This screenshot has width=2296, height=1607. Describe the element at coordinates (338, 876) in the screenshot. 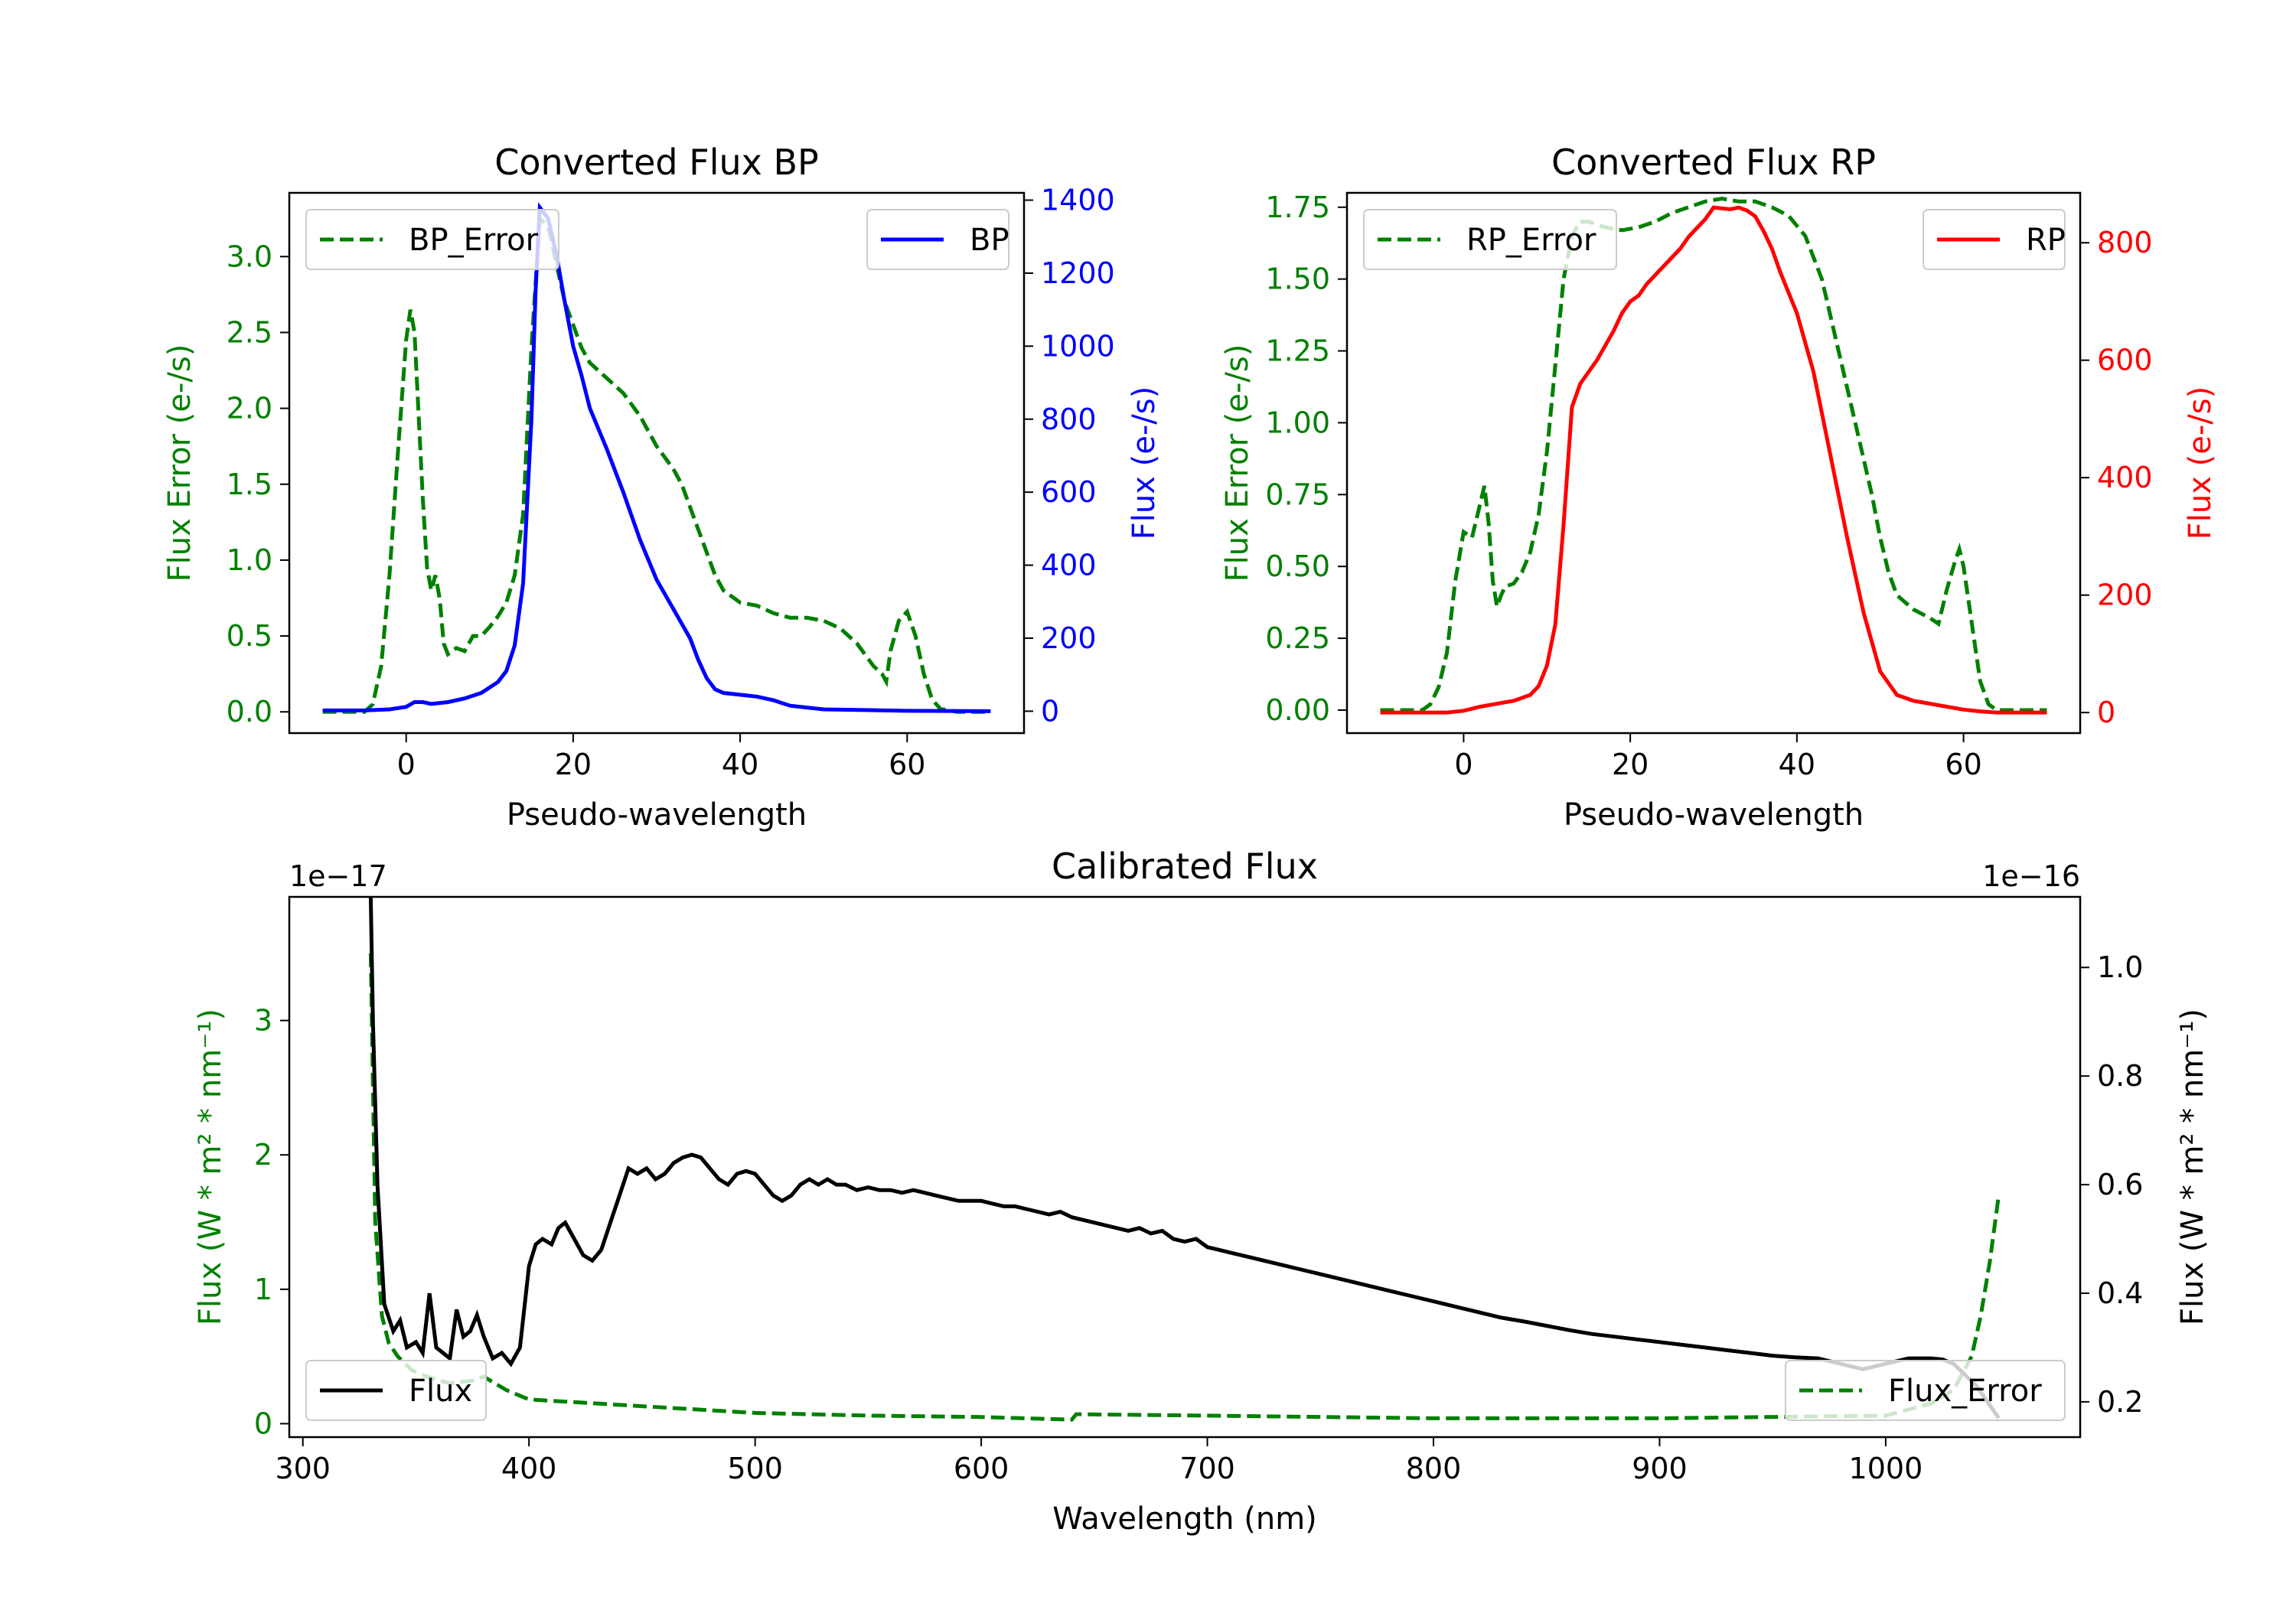

I see `y-left-offset: 1e−17` at that location.